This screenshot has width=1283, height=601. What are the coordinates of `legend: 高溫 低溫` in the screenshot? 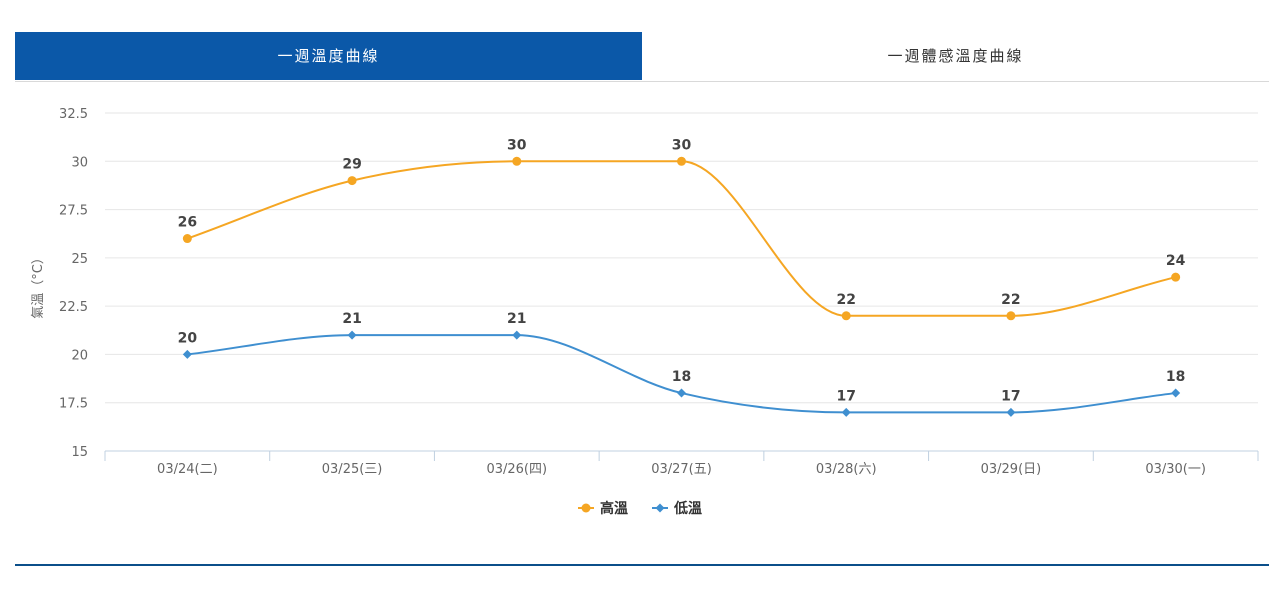 It's located at (640, 508).